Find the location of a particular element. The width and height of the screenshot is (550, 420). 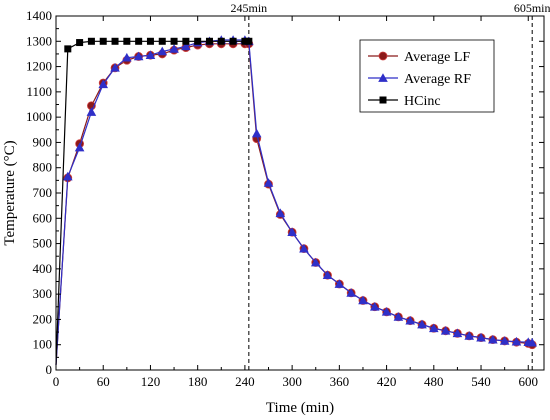

legend: Average LF Average RF HCinc is located at coordinates (427, 76).